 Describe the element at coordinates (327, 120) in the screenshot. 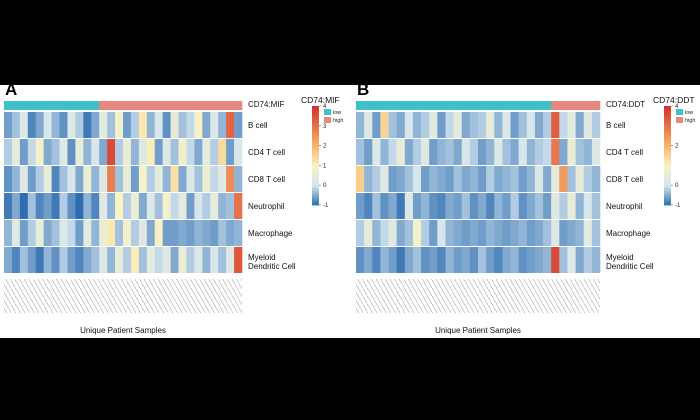

I see `legend-swatch` at that location.